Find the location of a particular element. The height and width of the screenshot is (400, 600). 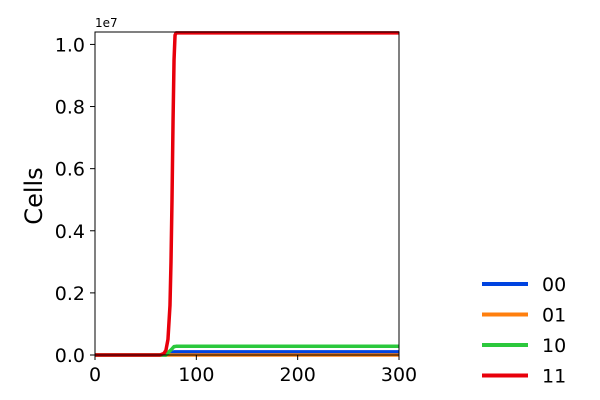

y-tick-label: 0.0 is located at coordinates (70, 356).